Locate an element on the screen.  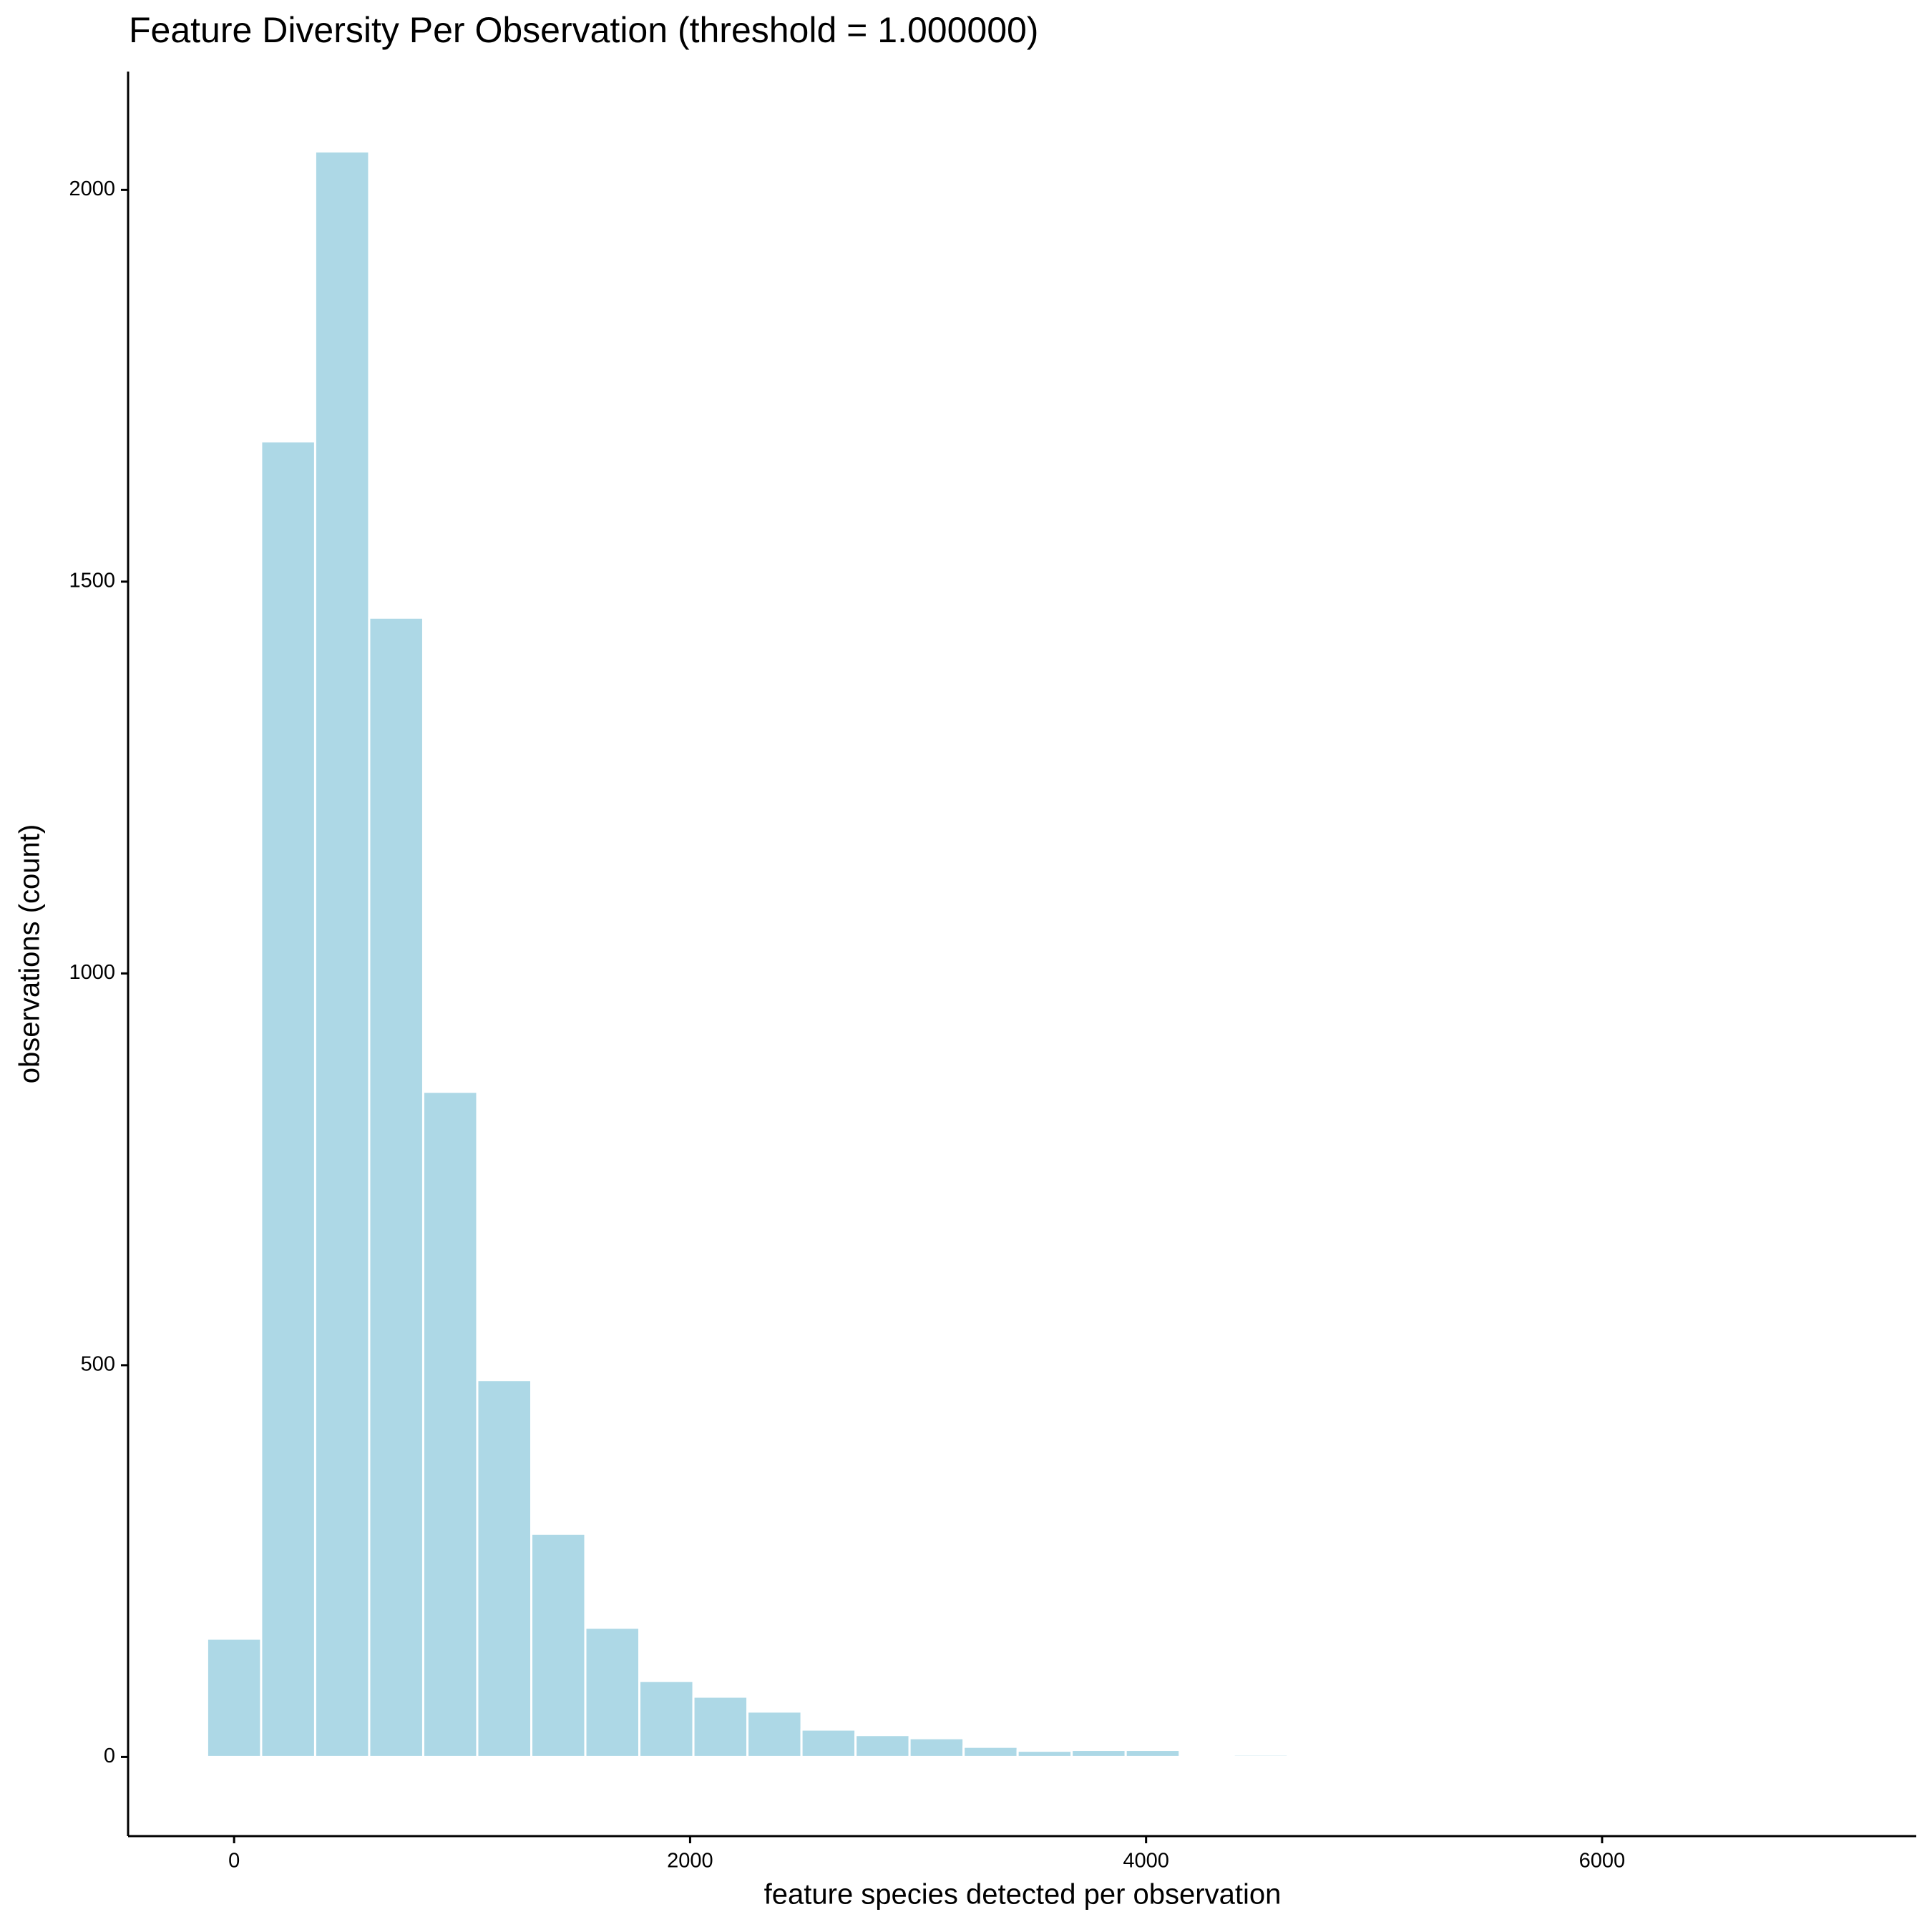
y-tick-label: 0 is located at coordinates (109, 1756).